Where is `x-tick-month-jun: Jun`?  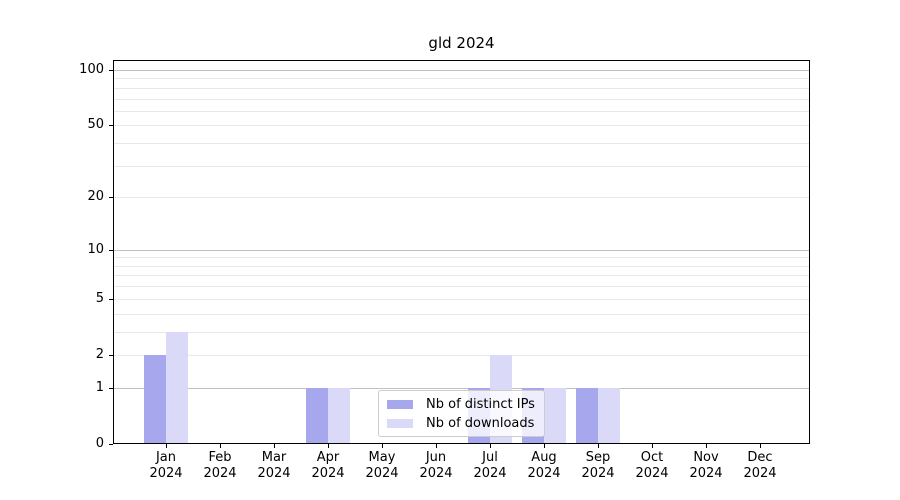 x-tick-month-jun: Jun is located at coordinates (436, 457).